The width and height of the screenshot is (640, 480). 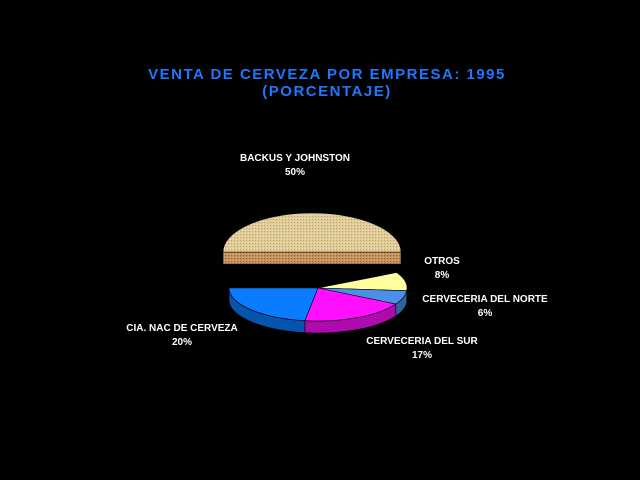 What do you see at coordinates (485, 313) in the screenshot?
I see `slice-value-3: 6%` at bounding box center [485, 313].